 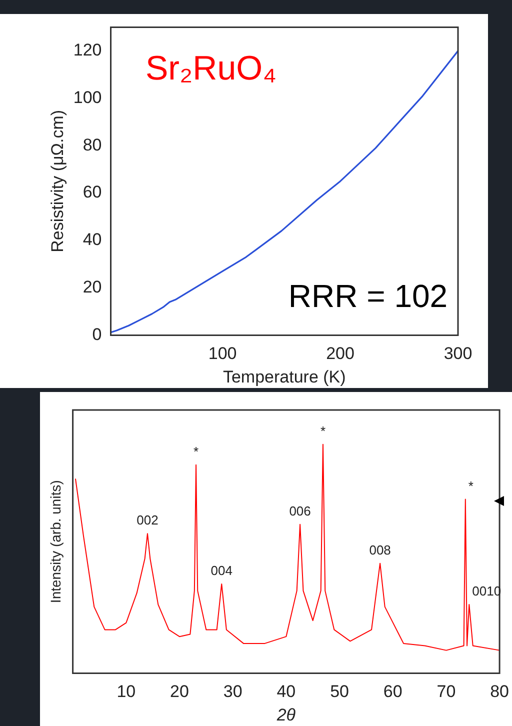 What do you see at coordinates (147, 520) in the screenshot?
I see `annotation: 002` at bounding box center [147, 520].